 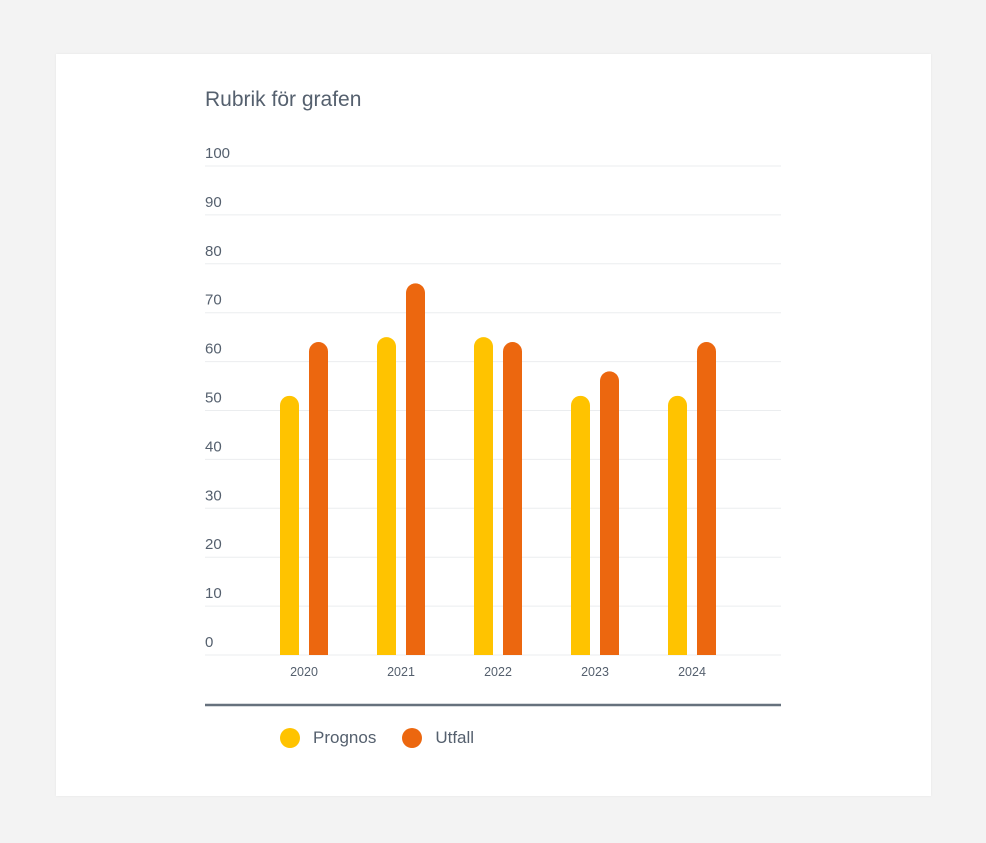 What do you see at coordinates (213, 300) in the screenshot?
I see `y-tick-label: 70` at bounding box center [213, 300].